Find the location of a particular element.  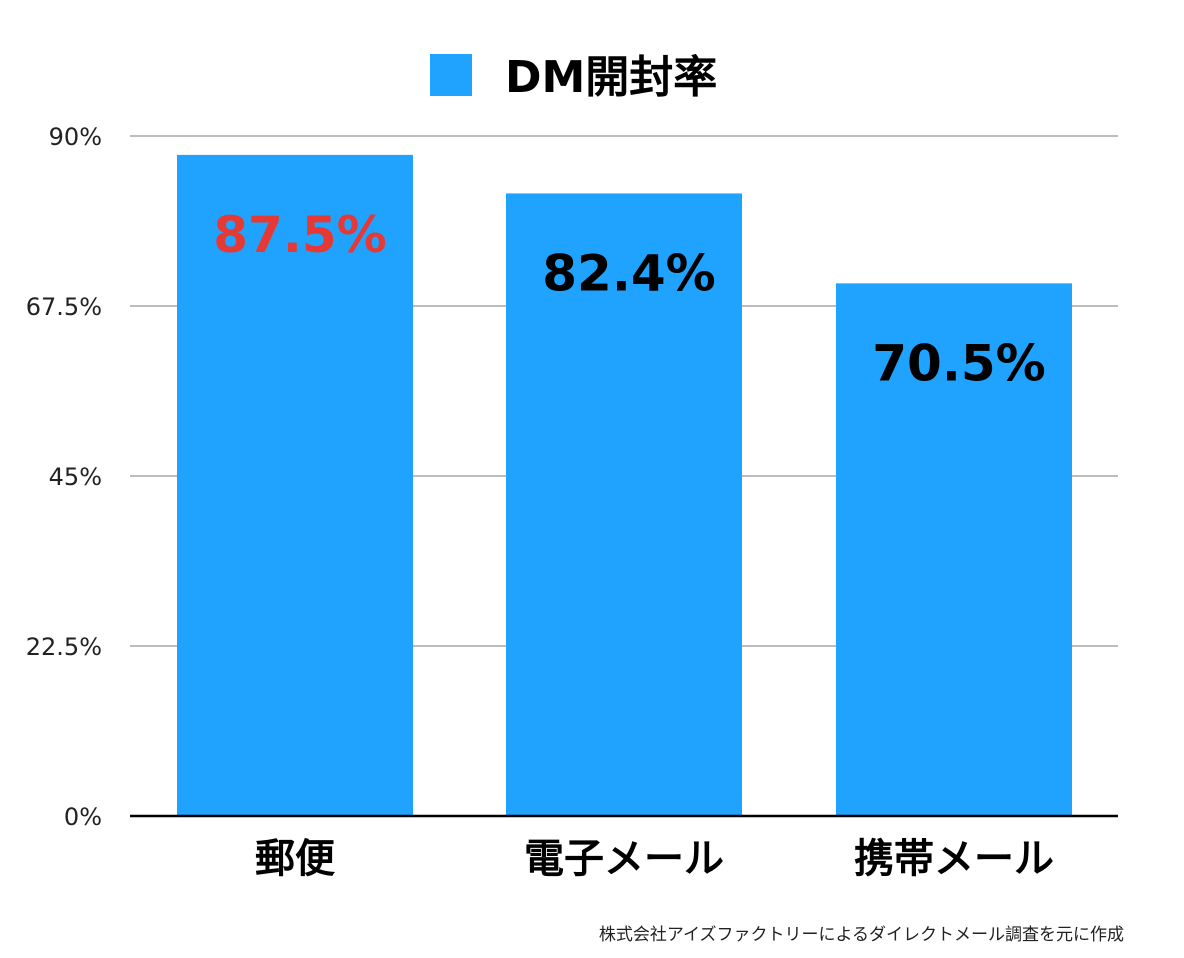

value-label: 82.4% is located at coordinates (628, 273).